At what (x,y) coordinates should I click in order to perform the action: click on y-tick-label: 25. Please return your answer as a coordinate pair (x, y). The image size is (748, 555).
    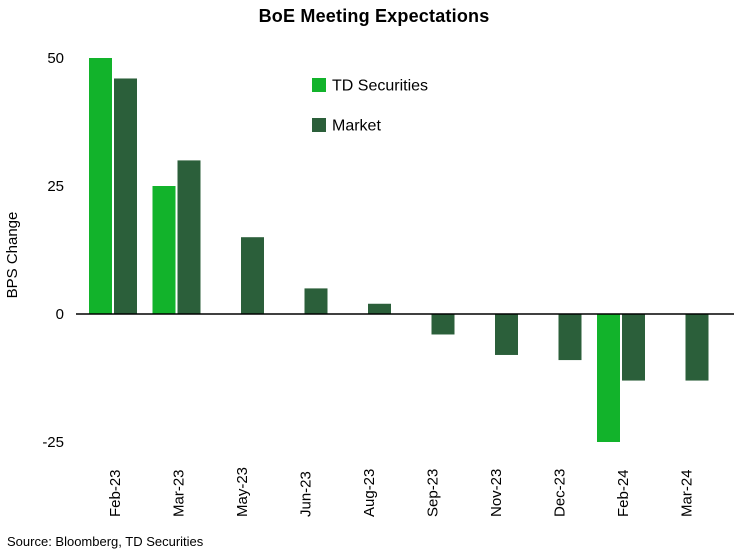
    Looking at the image, I should click on (55, 186).